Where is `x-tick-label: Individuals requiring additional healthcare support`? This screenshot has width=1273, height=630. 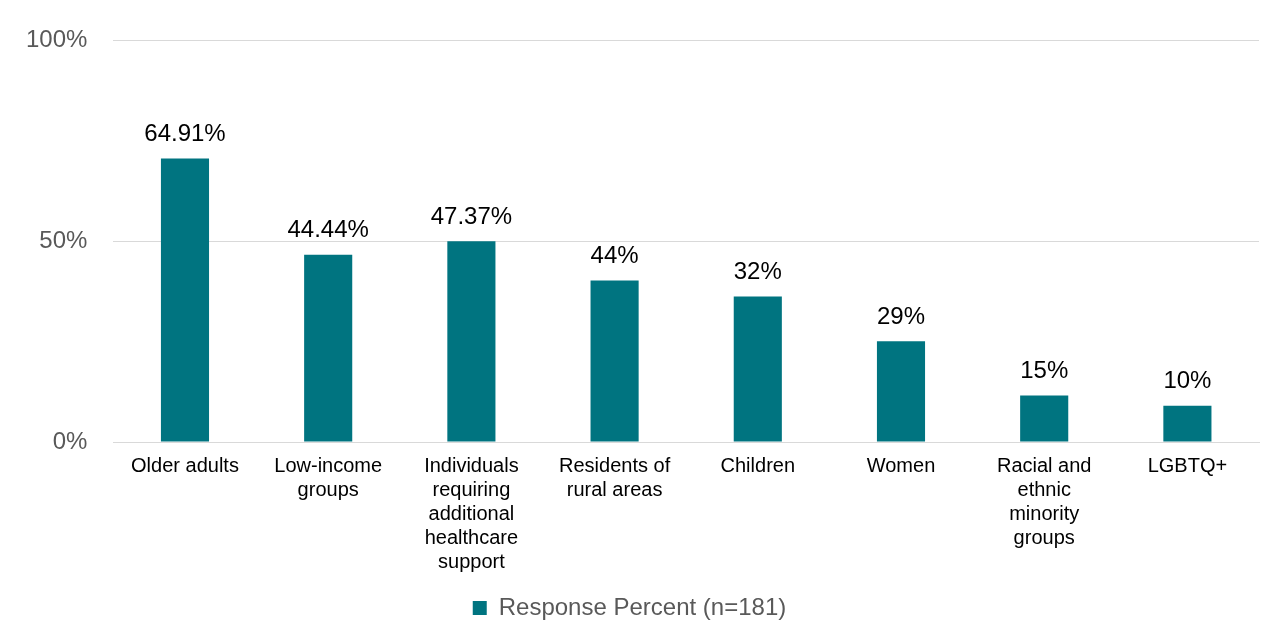 x-tick-label: Individuals requiring additional healthcare support is located at coordinates (471, 512).